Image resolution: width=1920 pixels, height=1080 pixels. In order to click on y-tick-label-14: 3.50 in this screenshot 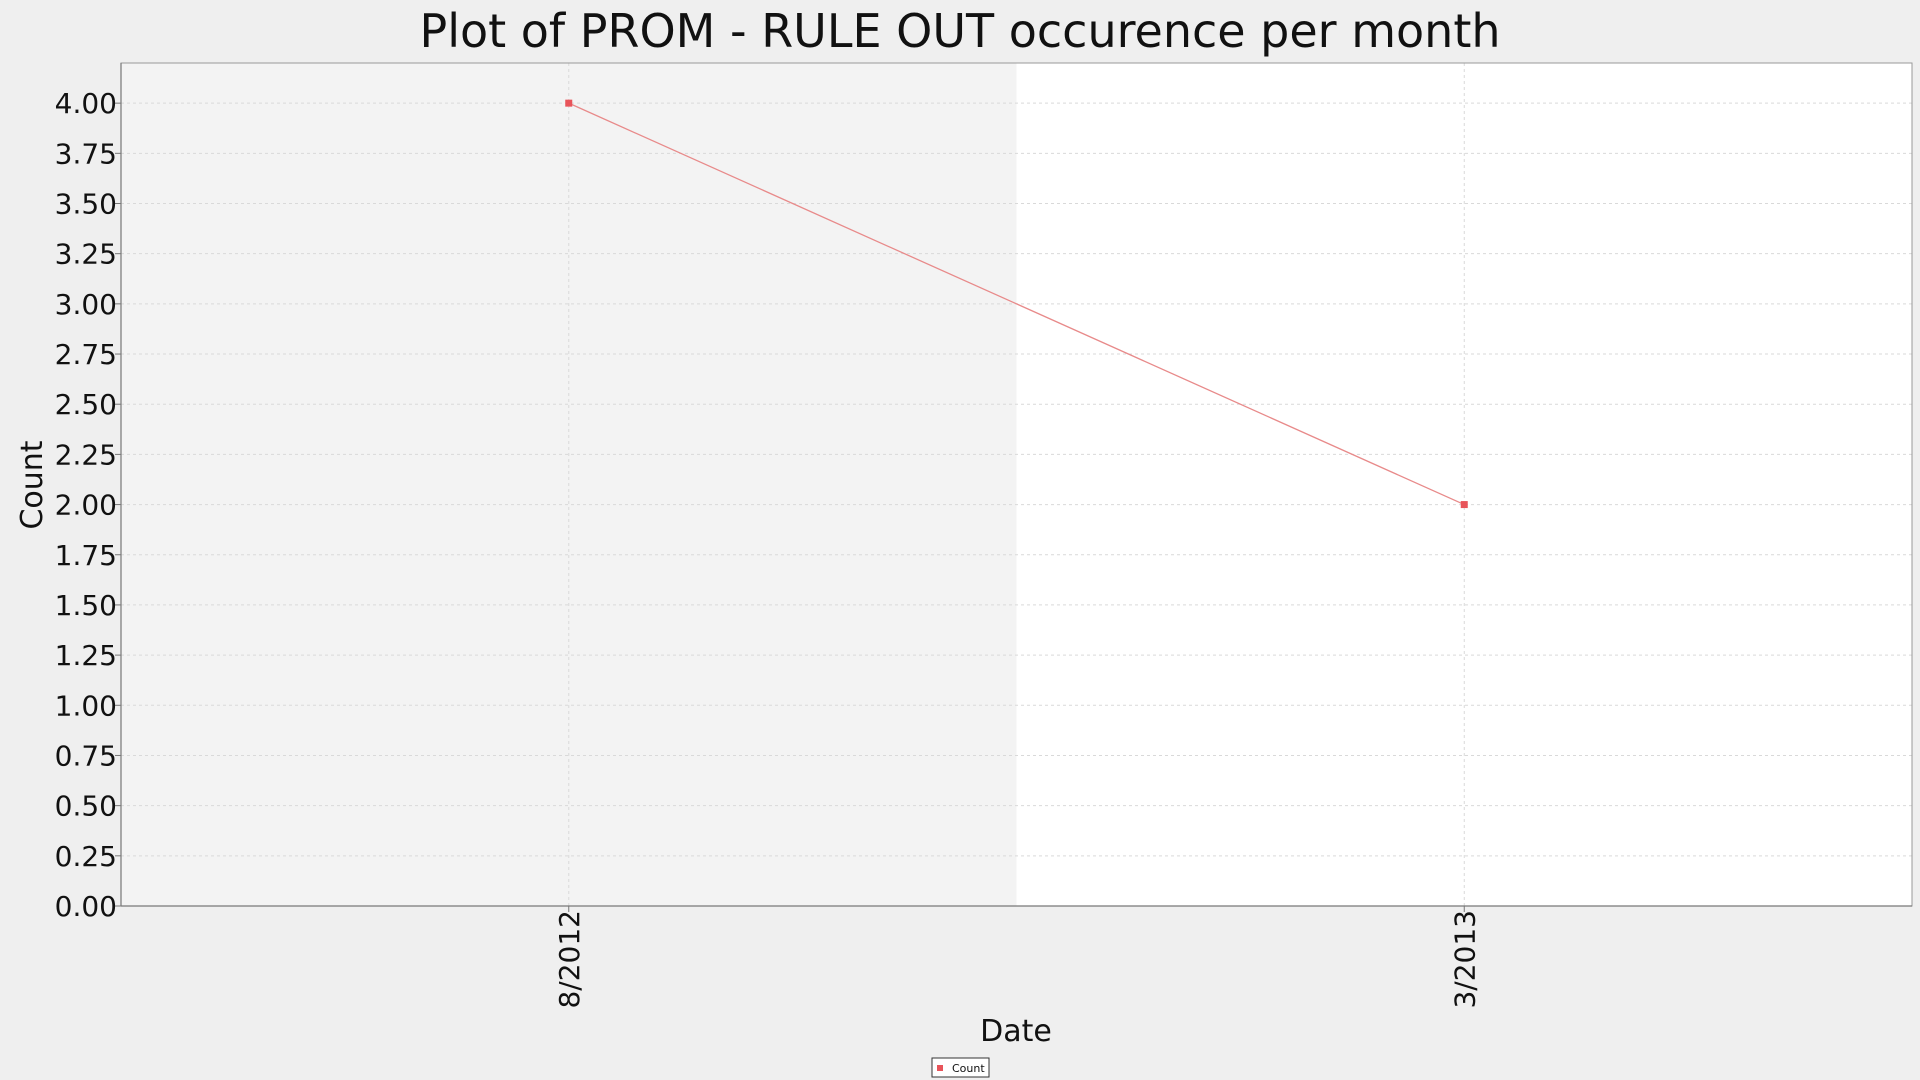, I will do `click(86, 204)`.